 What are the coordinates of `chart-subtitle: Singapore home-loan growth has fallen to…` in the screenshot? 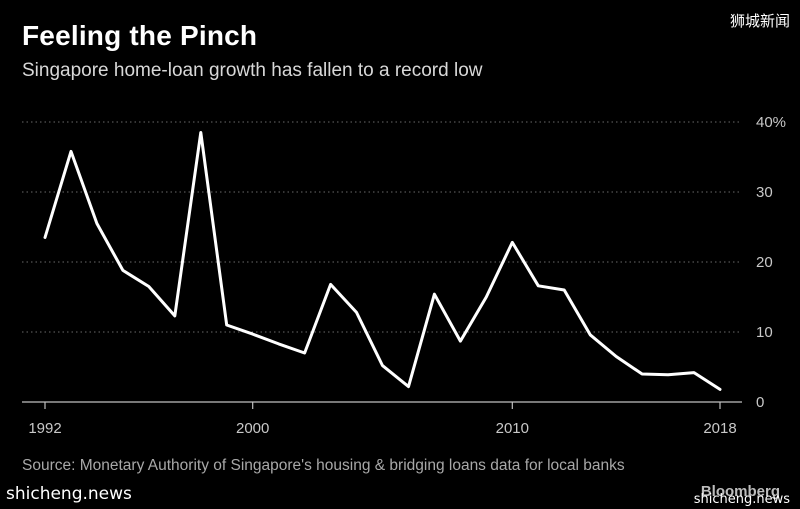 It's located at (252, 70).